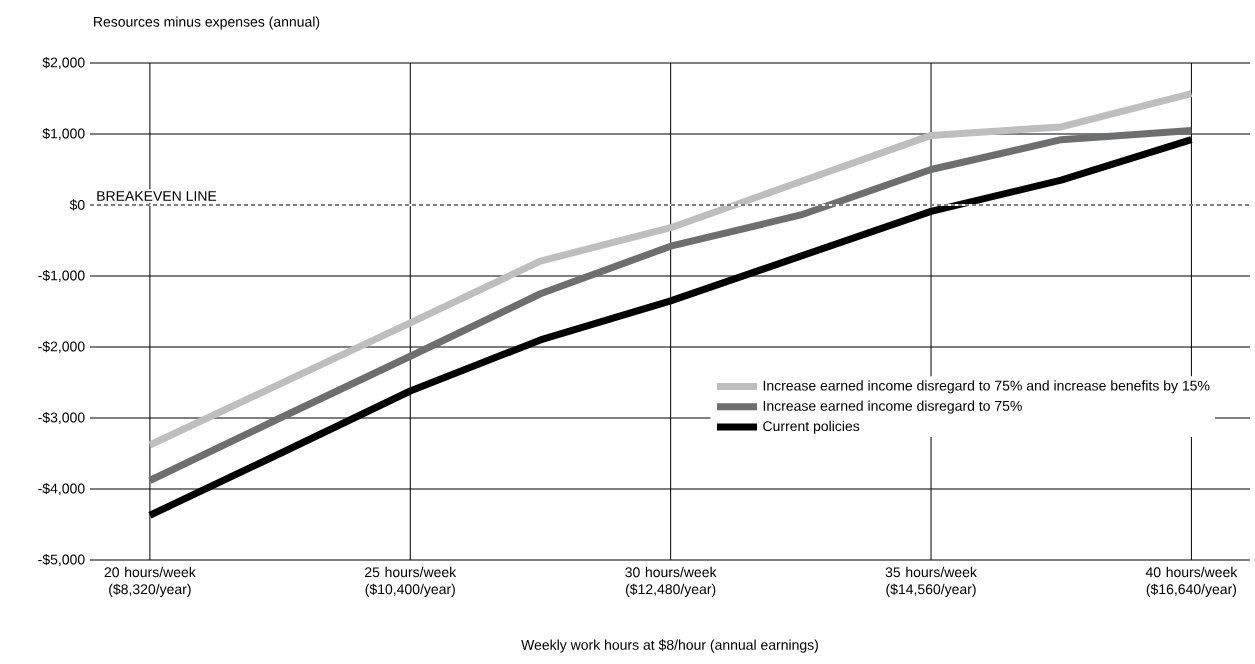 This screenshot has height=664, width=1255. I want to click on legend-label: Current policies, so click(811, 427).